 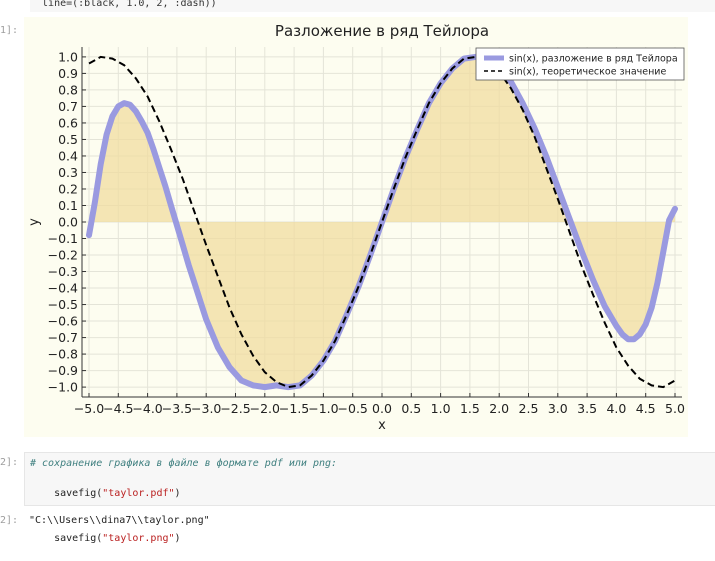 I want to click on y-tick-label: 0.1, so click(x=68, y=205).